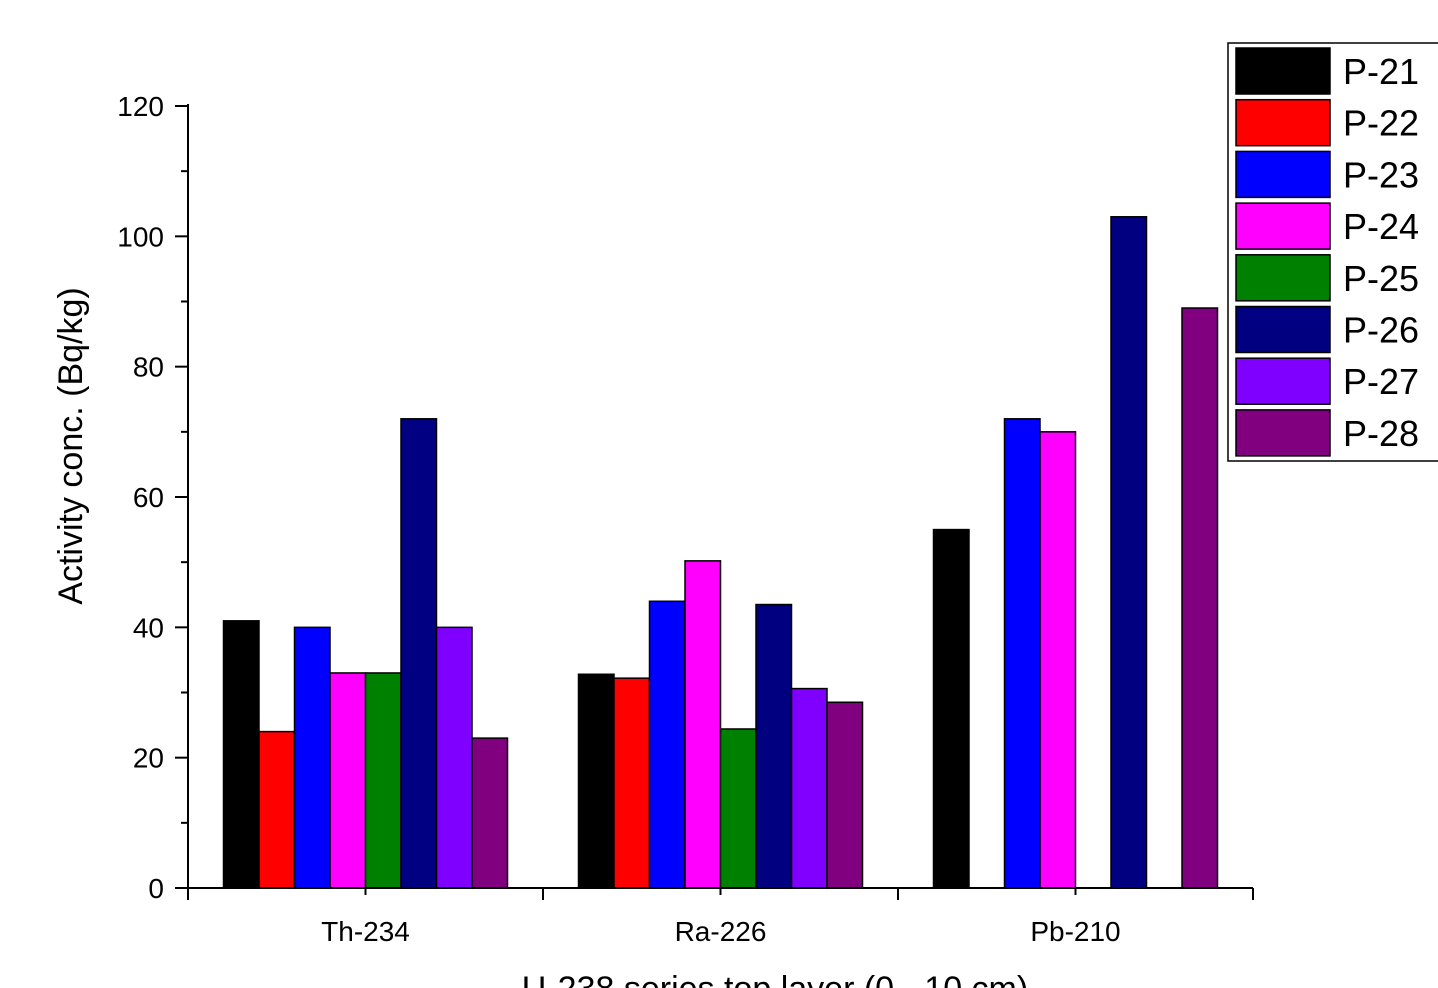 The width and height of the screenshot is (1438, 988). Describe the element at coordinates (775, 979) in the screenshot. I see `x-axis-title: U-238 series top layer (0 - 10 cm)` at that location.